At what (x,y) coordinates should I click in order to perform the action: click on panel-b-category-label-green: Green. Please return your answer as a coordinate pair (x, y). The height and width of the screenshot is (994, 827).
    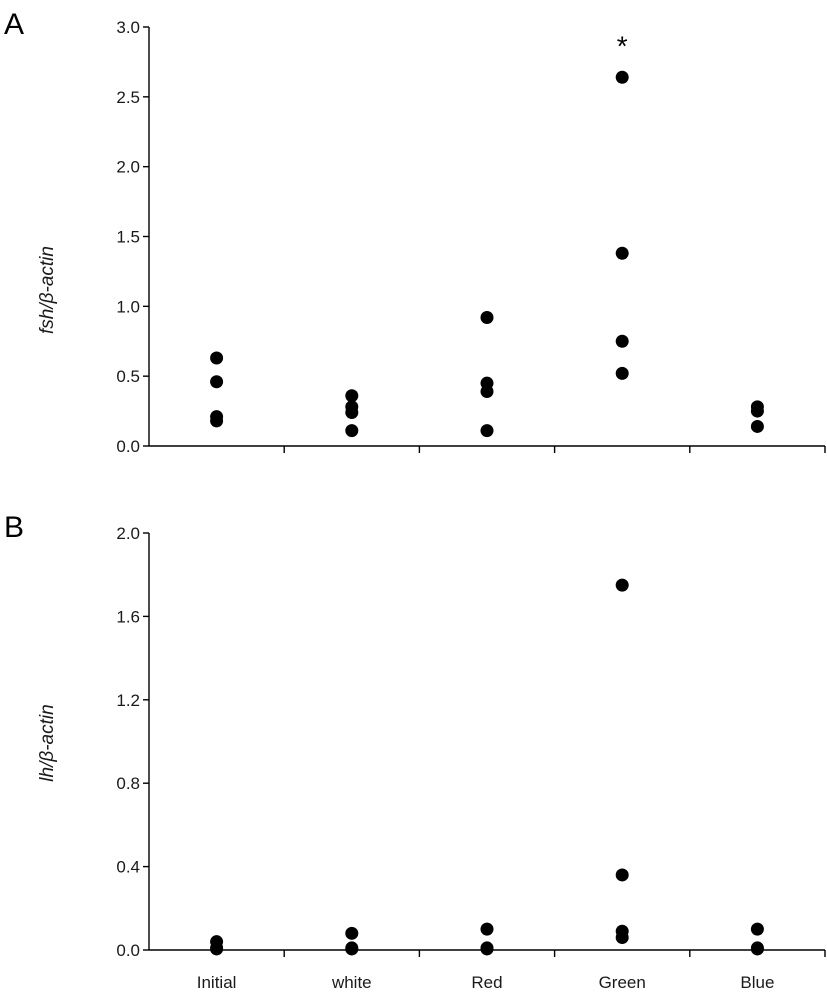
    Looking at the image, I should click on (622, 982).